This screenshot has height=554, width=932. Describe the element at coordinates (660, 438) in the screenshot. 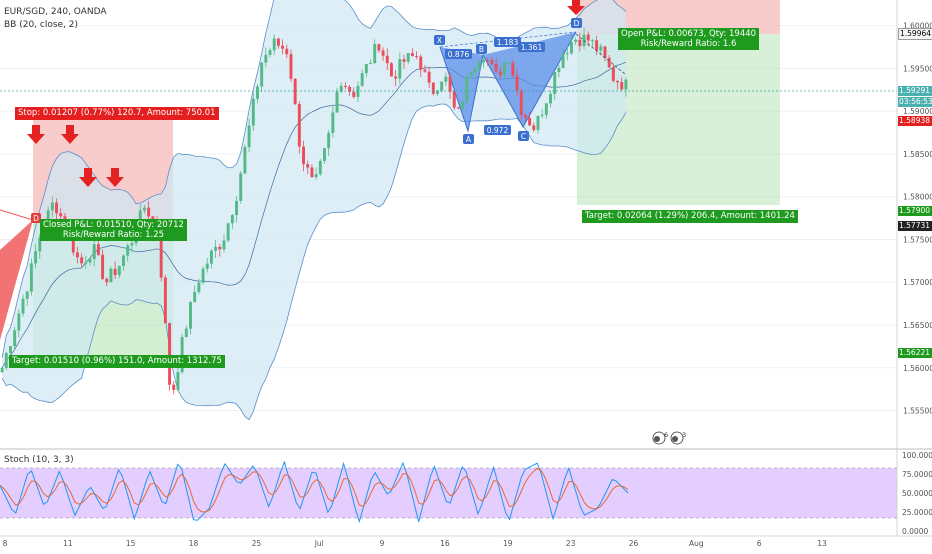

I see `event-badge-1: 6` at that location.